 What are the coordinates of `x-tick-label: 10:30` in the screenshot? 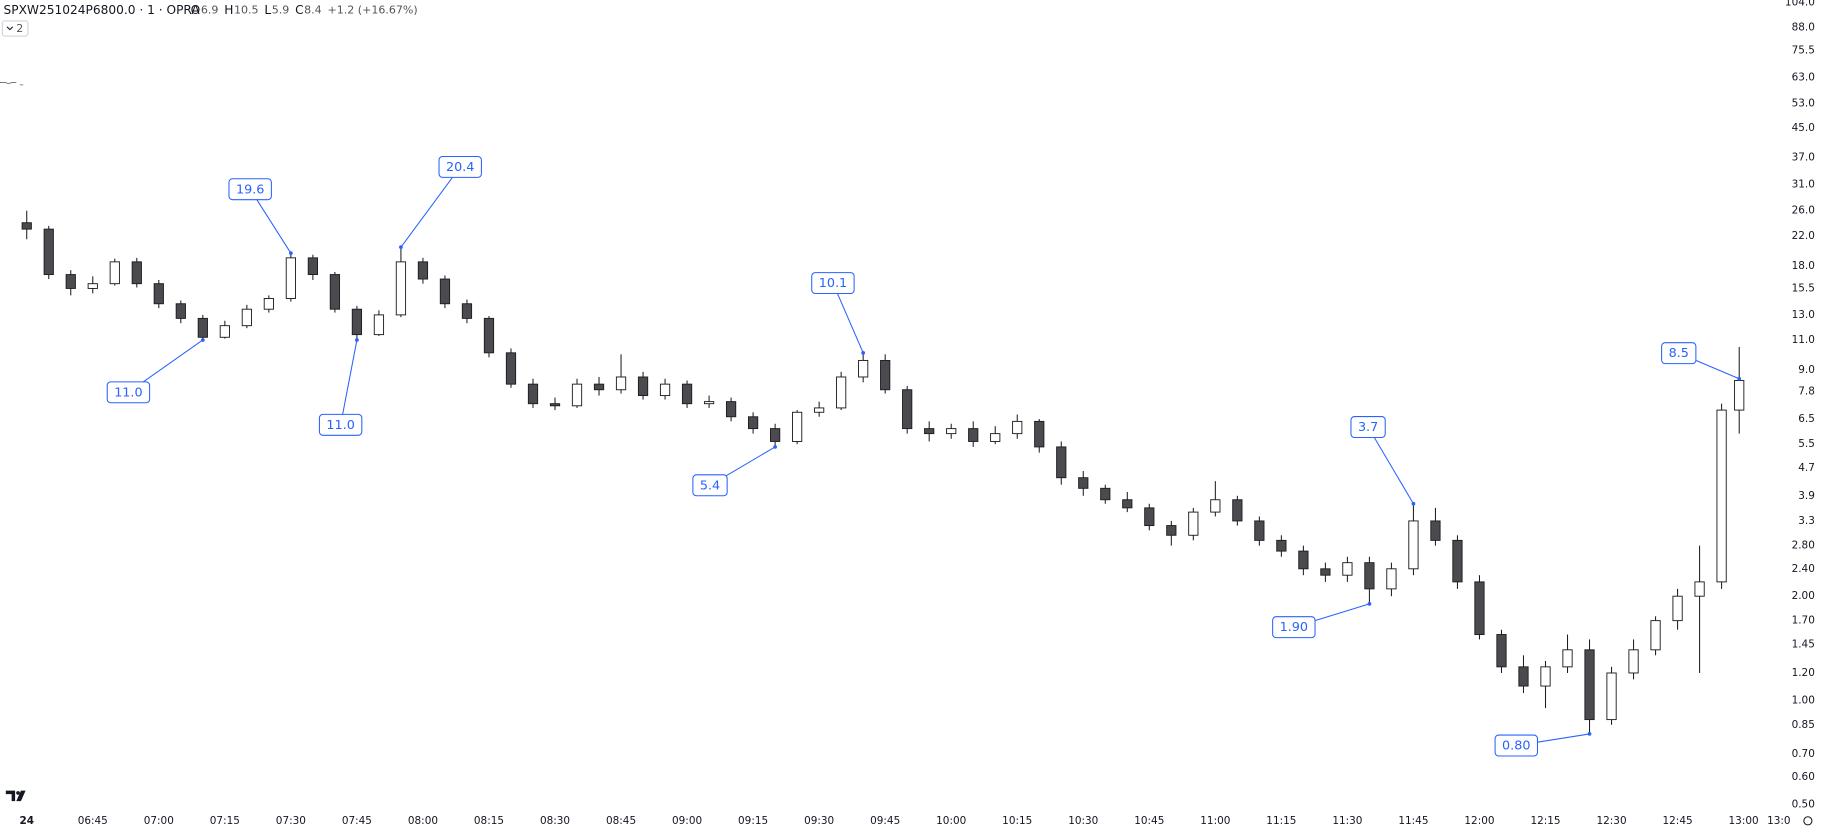 It's located at (1083, 821).